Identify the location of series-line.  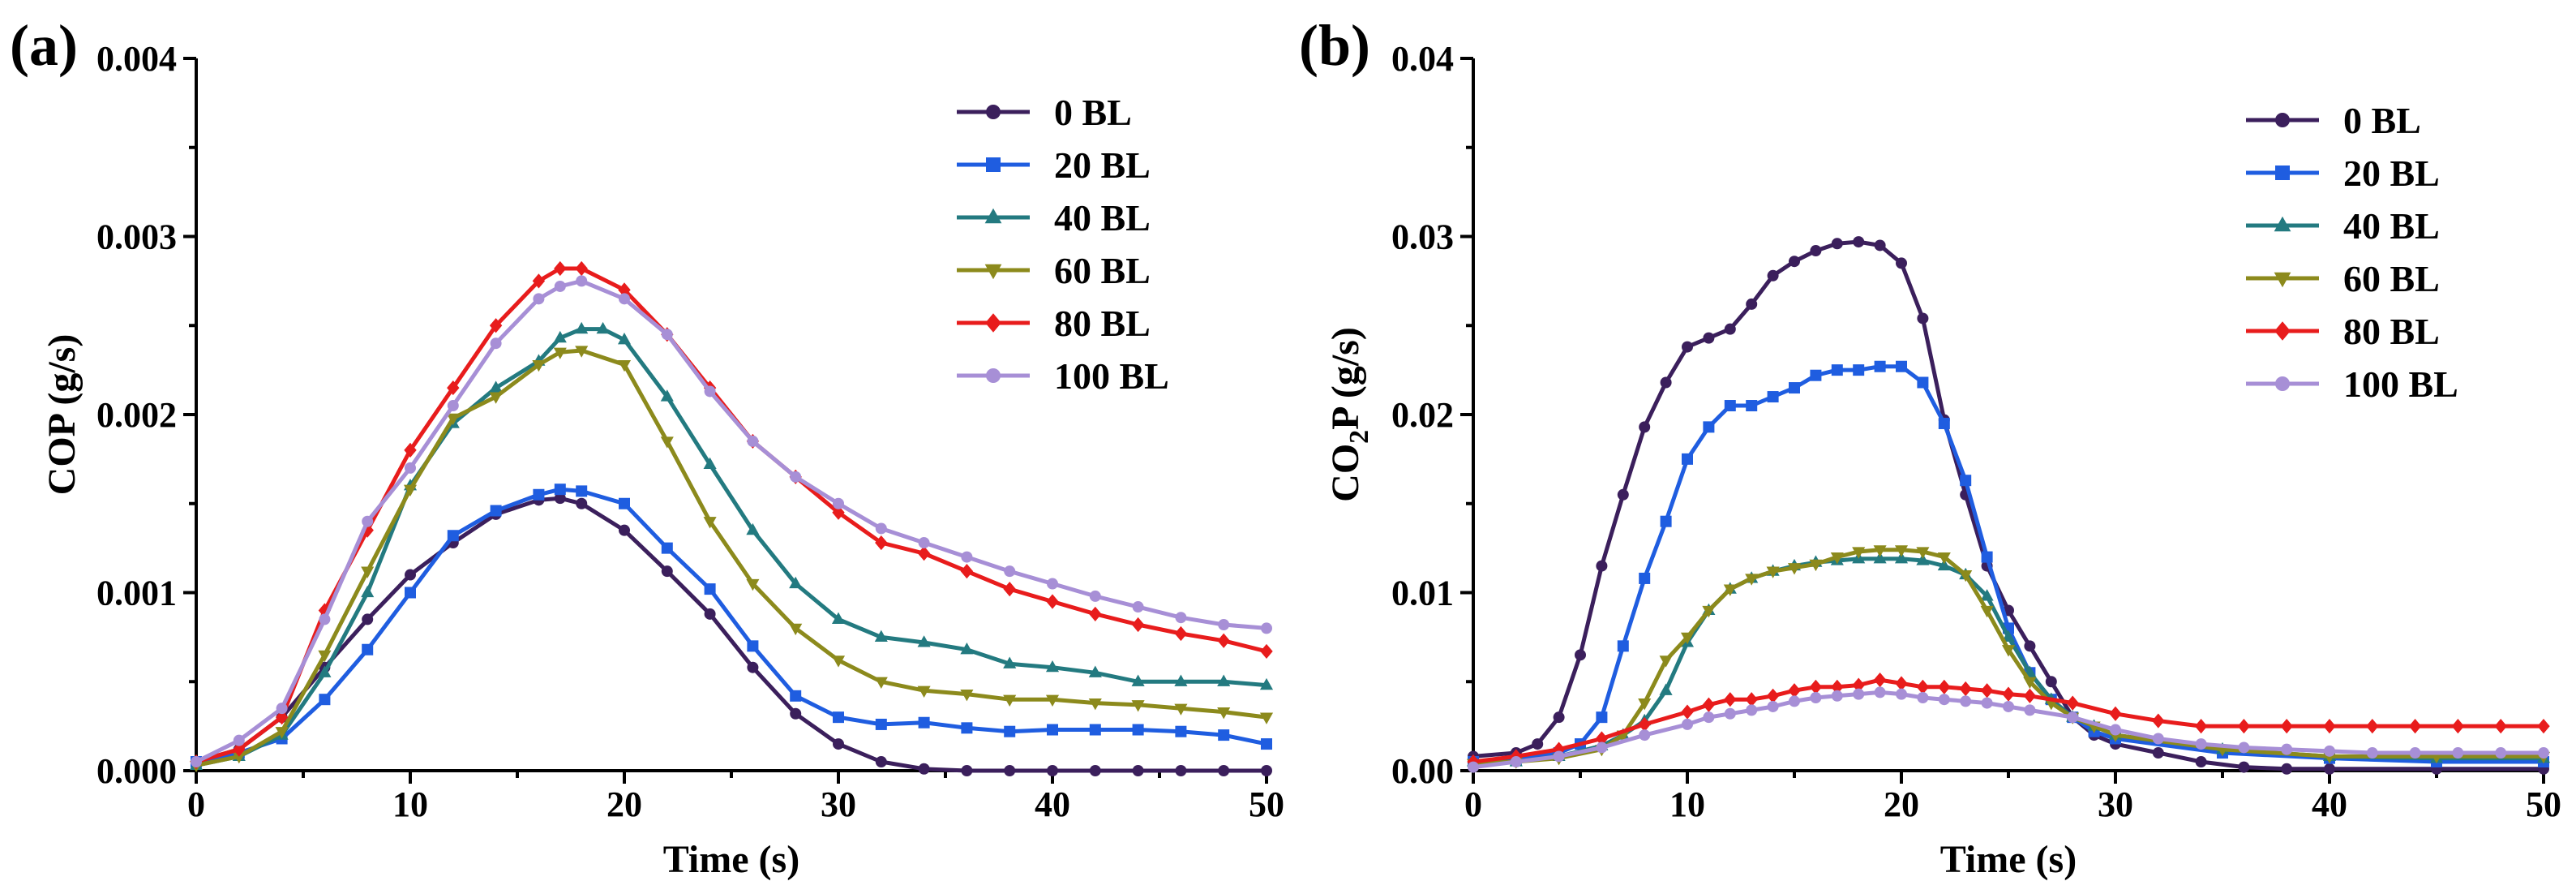
(2008, 657).